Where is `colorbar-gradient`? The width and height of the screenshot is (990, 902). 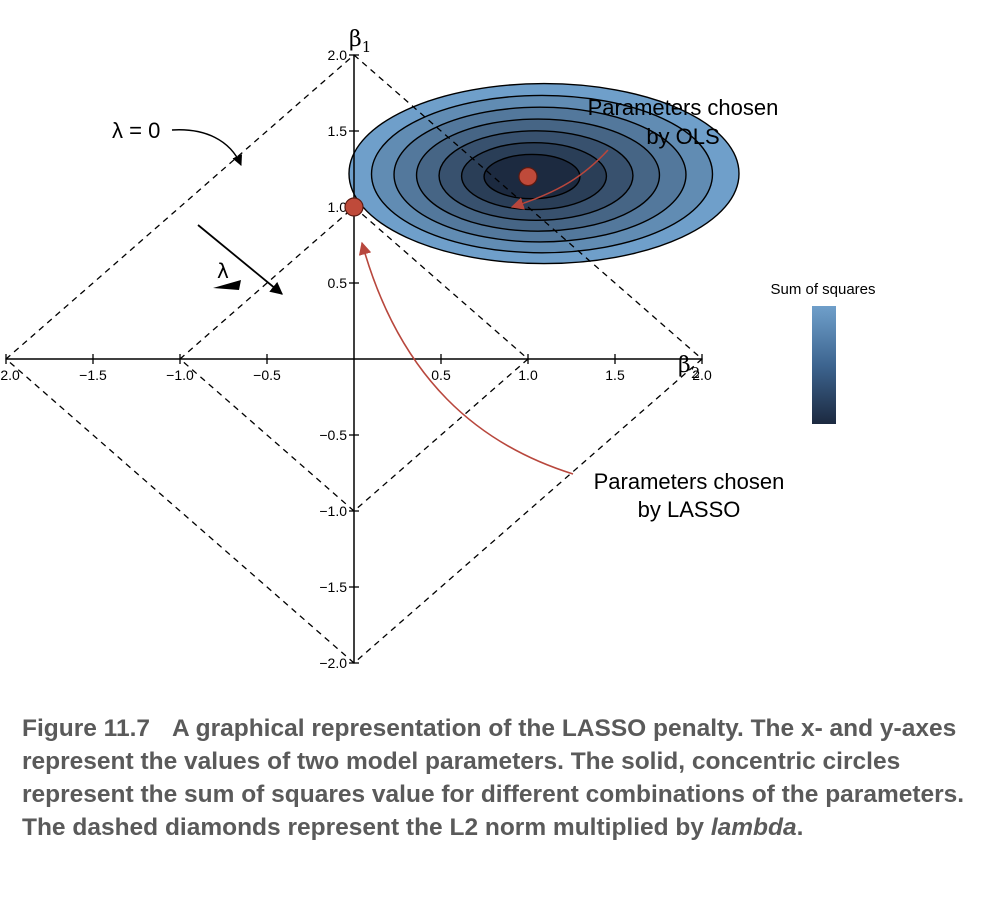
colorbar-gradient is located at coordinates (824, 365).